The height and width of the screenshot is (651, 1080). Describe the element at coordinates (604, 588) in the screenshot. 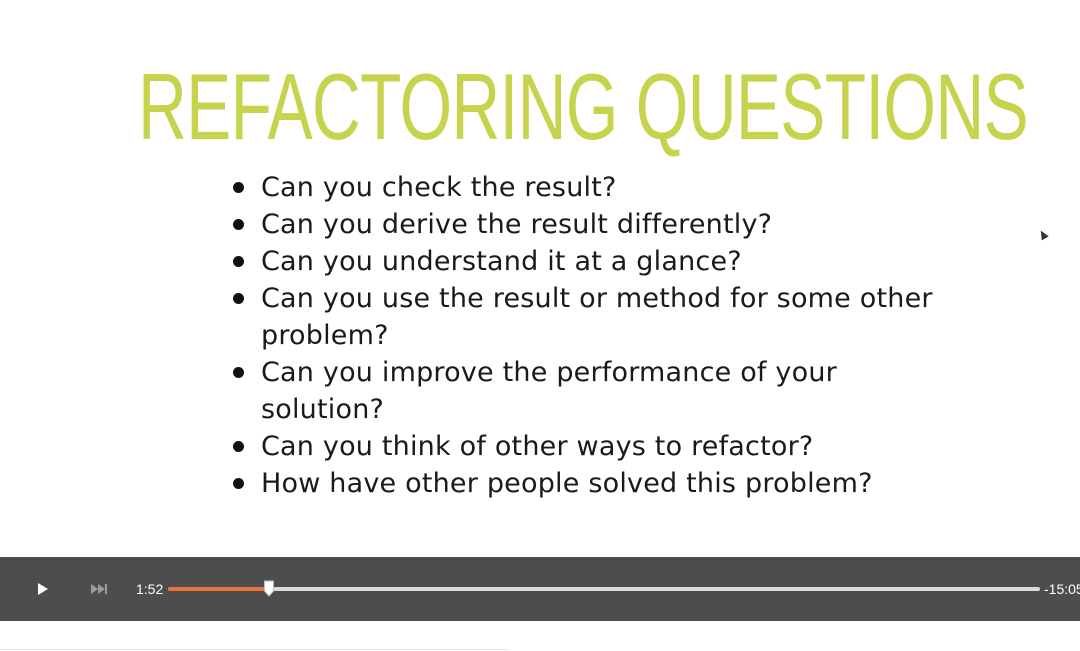

I see `progress-bar` at that location.